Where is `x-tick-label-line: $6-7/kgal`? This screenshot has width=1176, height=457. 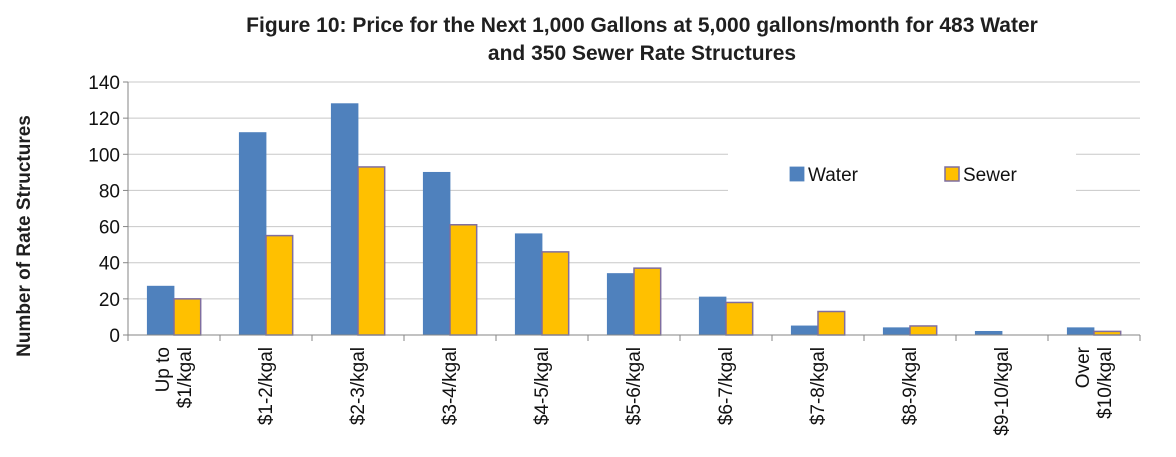
x-tick-label-line: $6-7/kgal is located at coordinates (726, 386).